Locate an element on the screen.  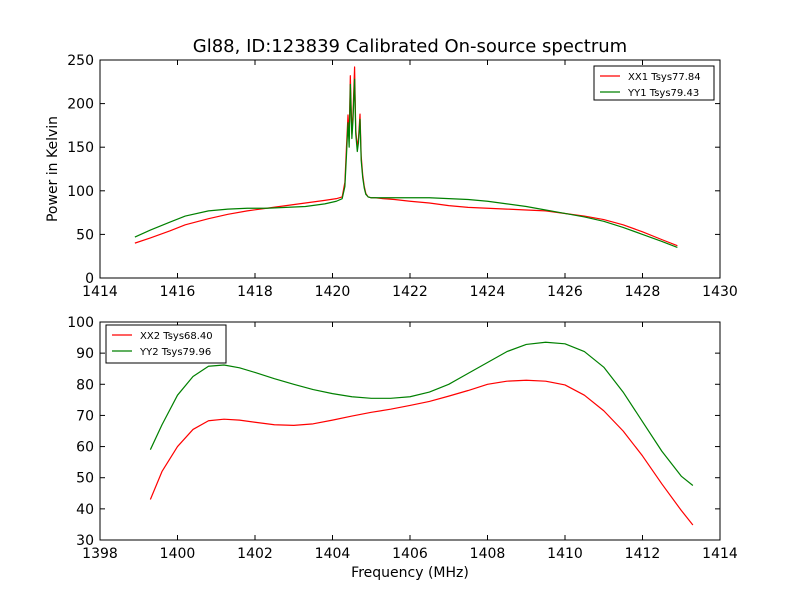
y-tick-label: 40 is located at coordinates (85, 510).